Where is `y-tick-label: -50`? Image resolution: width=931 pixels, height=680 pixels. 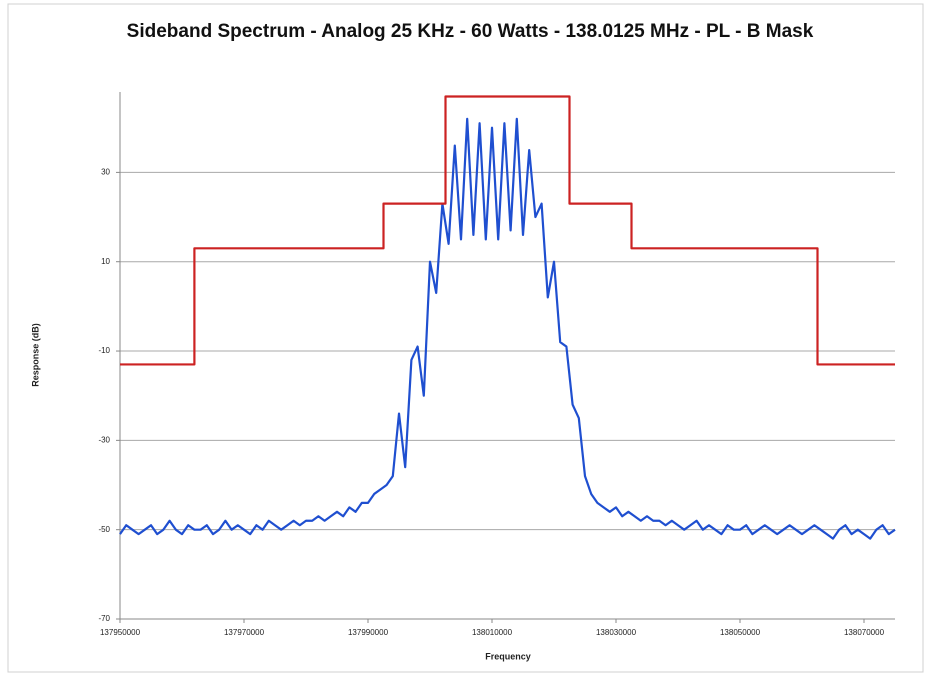 y-tick-label: -50 is located at coordinates (104, 529).